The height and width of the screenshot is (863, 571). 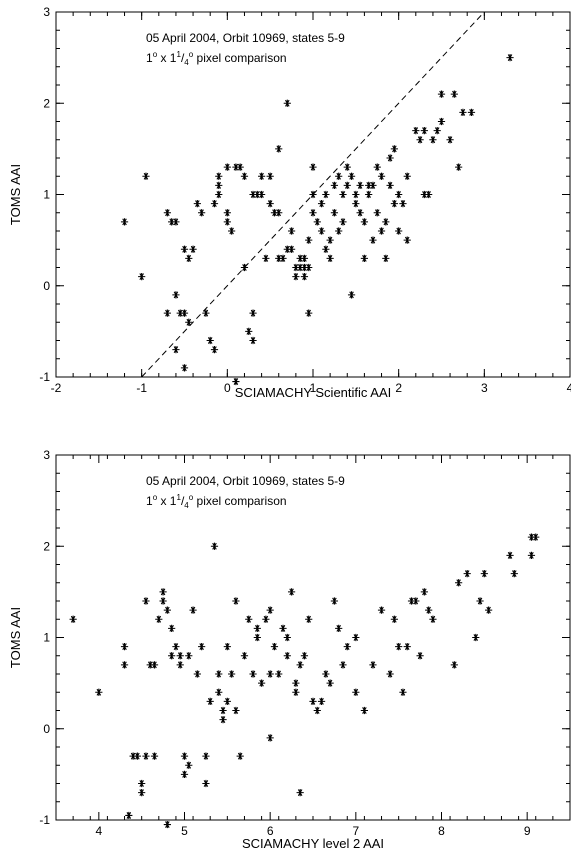 I want to click on top-x-tick-label: 0, so click(x=227, y=388).